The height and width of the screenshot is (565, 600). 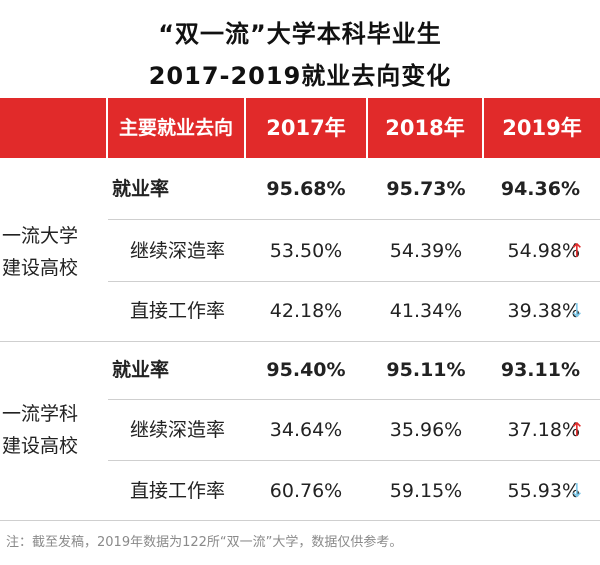 What do you see at coordinates (543, 491) in the screenshot?
I see `value-2019: 55.93%` at bounding box center [543, 491].